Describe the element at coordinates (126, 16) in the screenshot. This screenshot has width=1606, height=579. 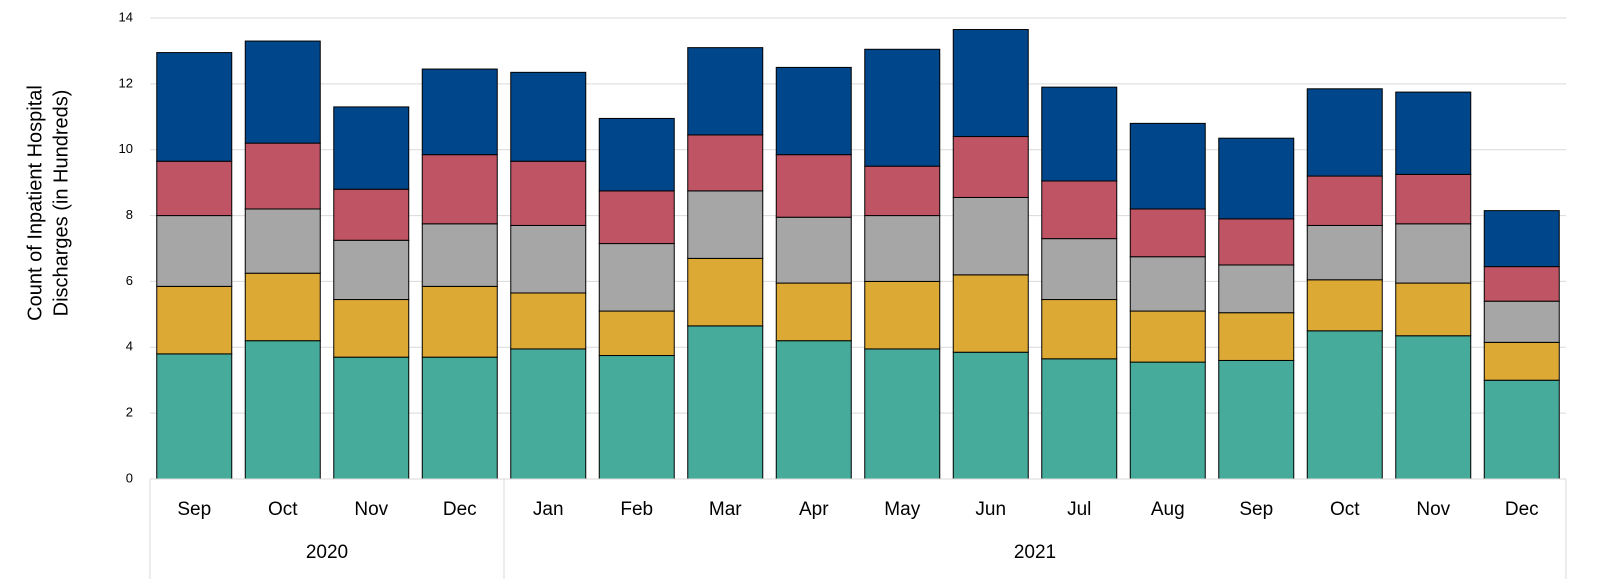
I see `y-tick-label: 14` at that location.